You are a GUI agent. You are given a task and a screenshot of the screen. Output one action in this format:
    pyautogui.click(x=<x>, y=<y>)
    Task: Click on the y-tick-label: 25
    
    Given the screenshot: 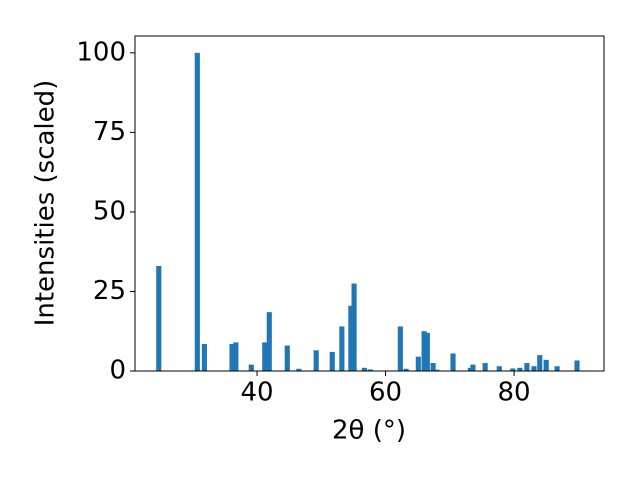 What is the action you would take?
    pyautogui.click(x=109, y=291)
    